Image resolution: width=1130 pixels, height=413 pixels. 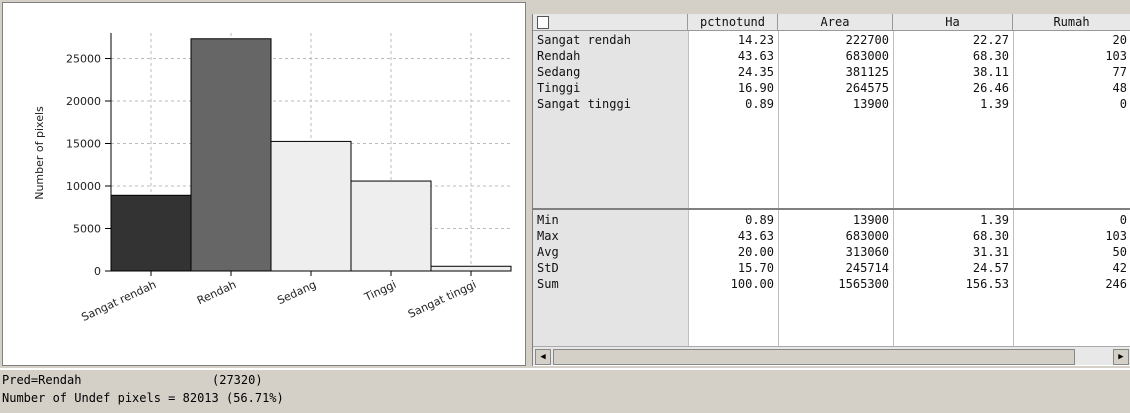 What do you see at coordinates (1119, 252) in the screenshot?
I see `table-cell: 50` at bounding box center [1119, 252].